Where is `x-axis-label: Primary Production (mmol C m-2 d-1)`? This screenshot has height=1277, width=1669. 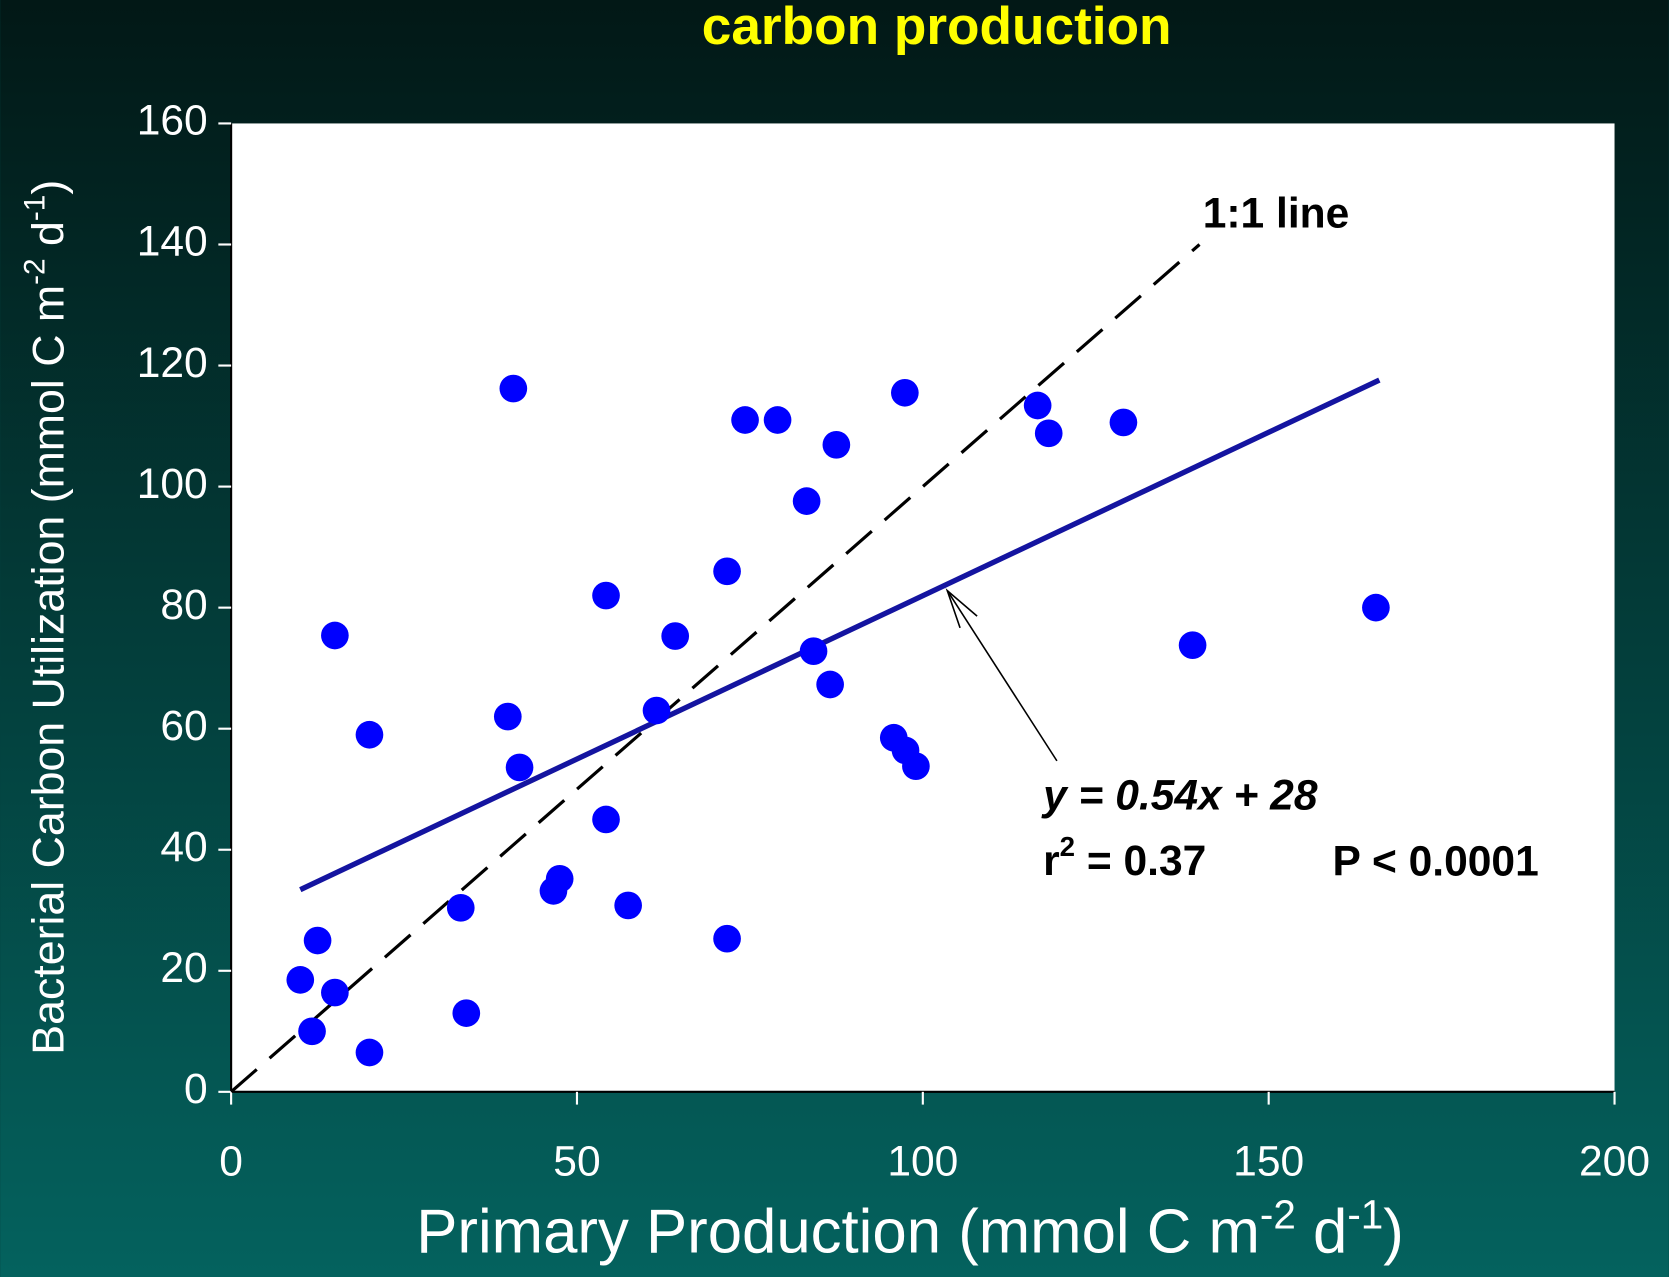
x-axis-label: Primary Production (mmol C m-2 d-1) is located at coordinates (910, 1229).